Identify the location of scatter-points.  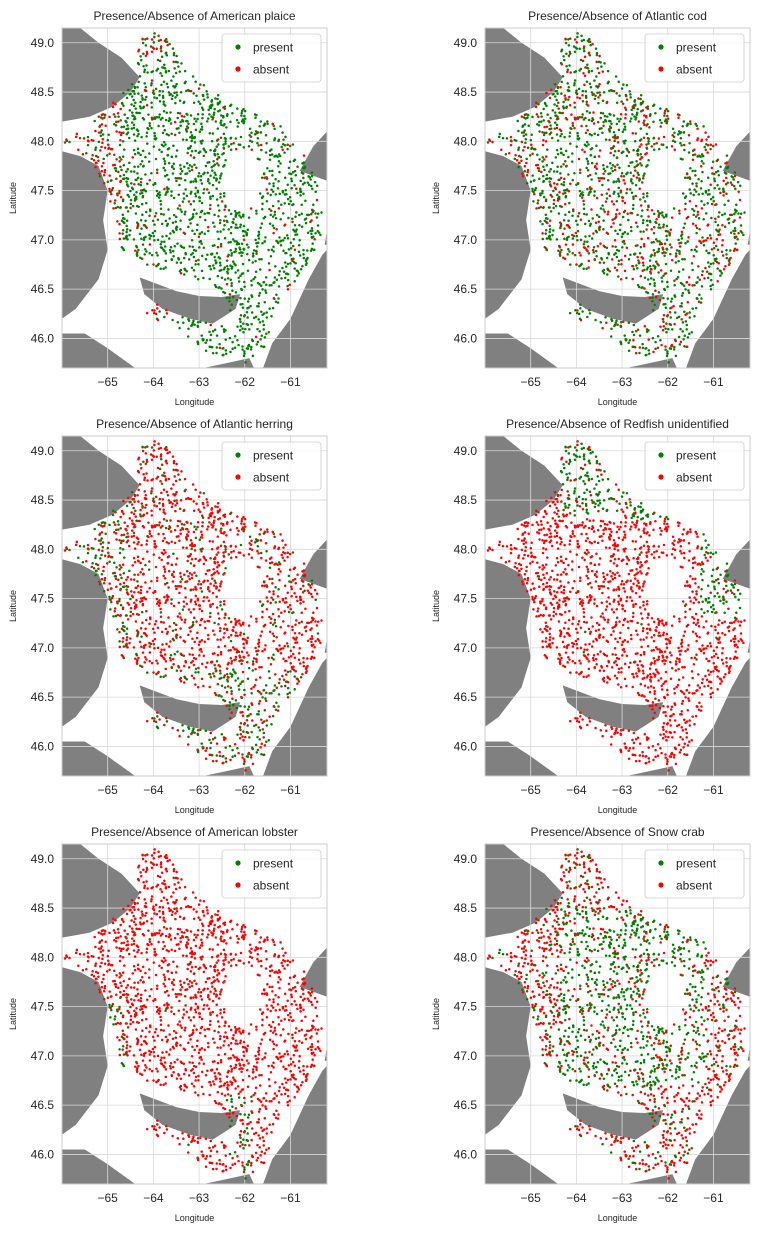
(193, 198).